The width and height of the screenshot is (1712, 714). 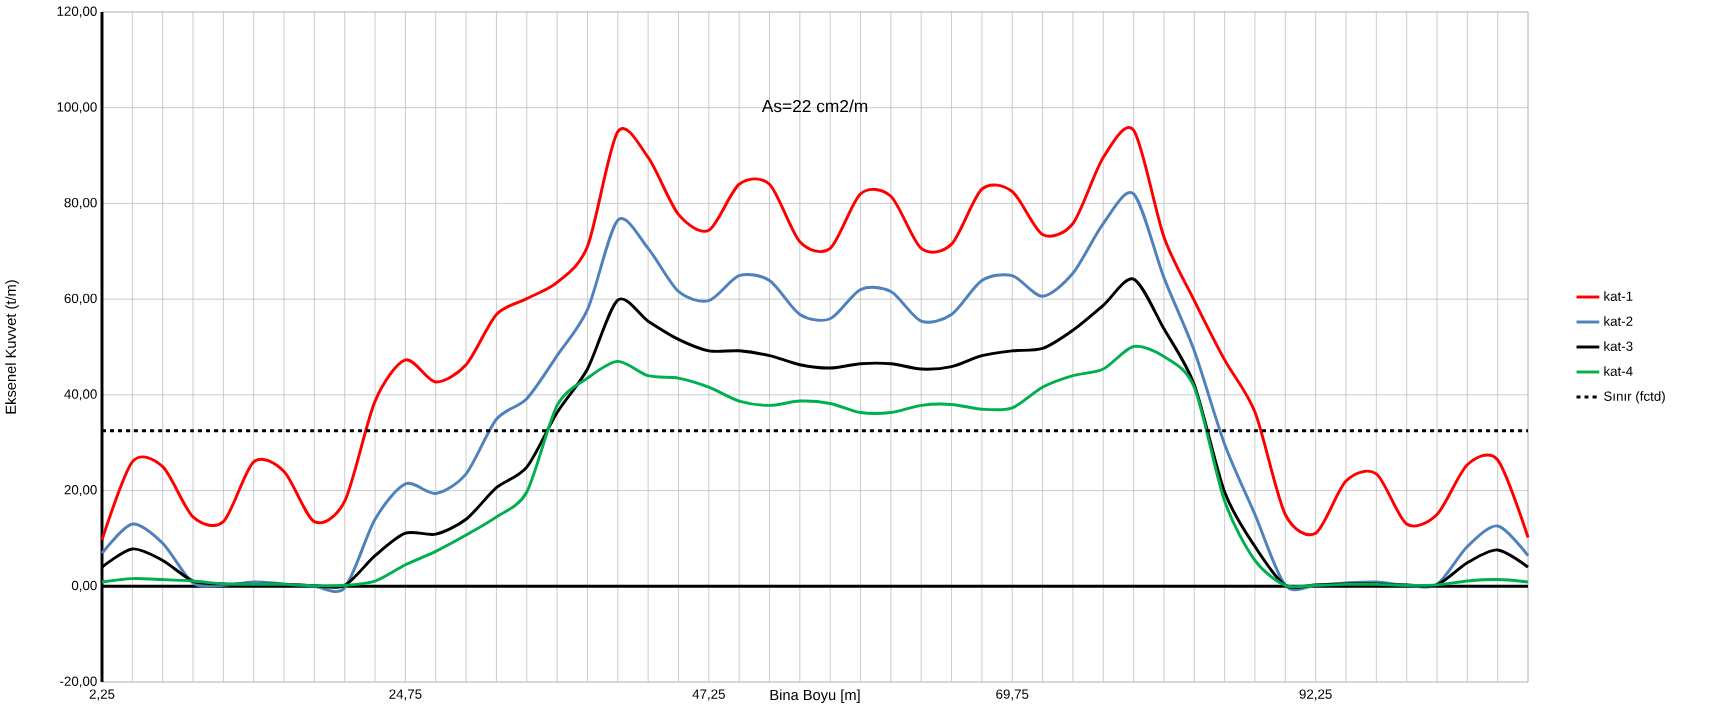 What do you see at coordinates (1618, 296) in the screenshot?
I see `legend-label: kat-1` at bounding box center [1618, 296].